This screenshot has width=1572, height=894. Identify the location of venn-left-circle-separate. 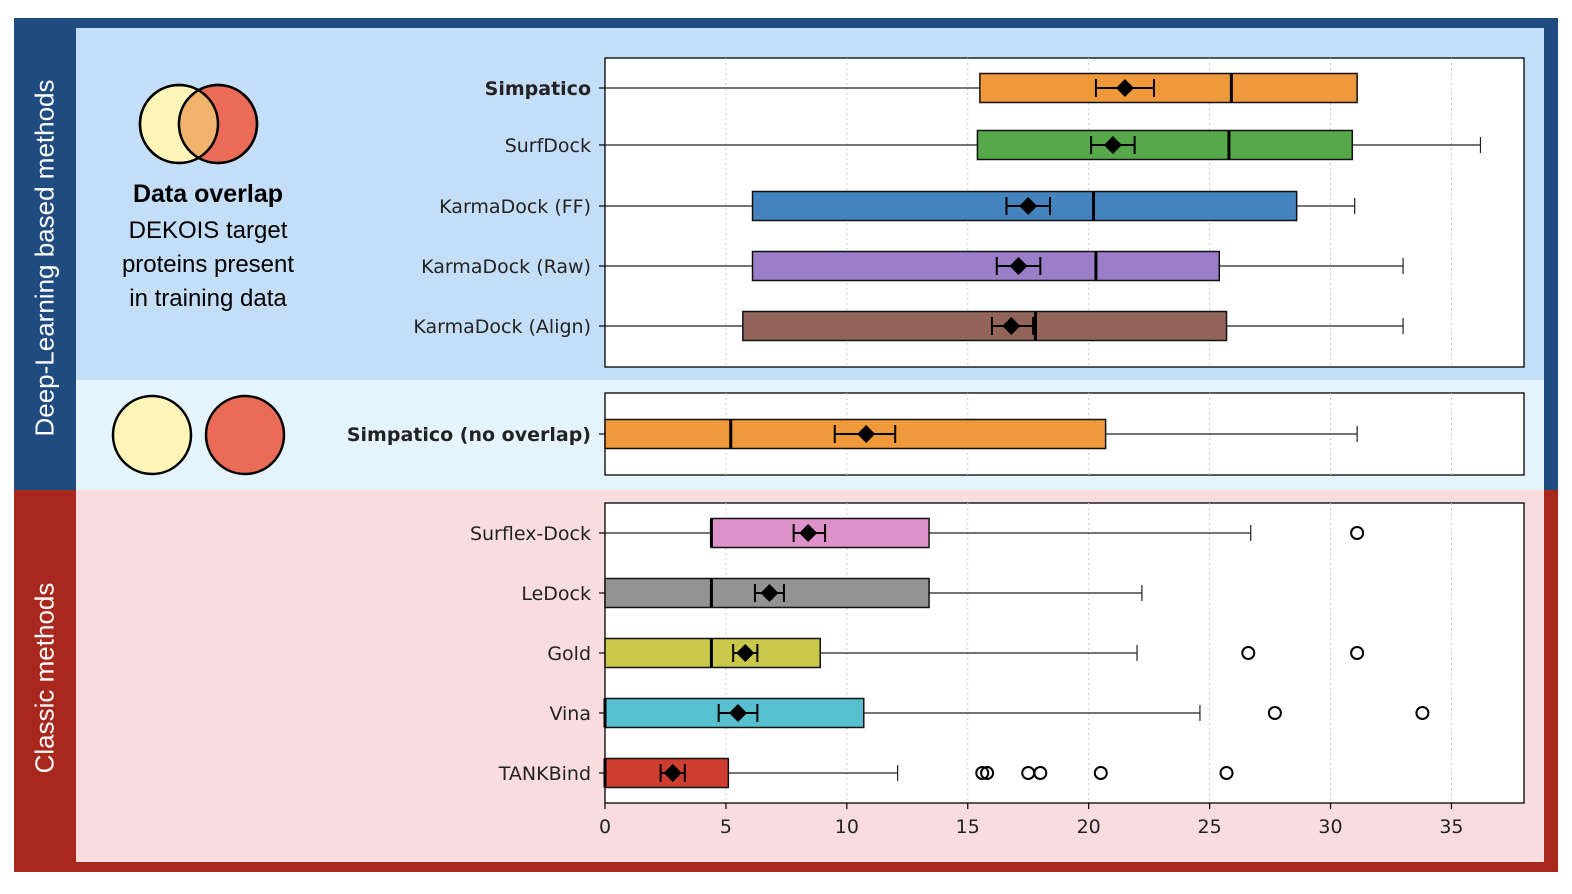
(152, 435).